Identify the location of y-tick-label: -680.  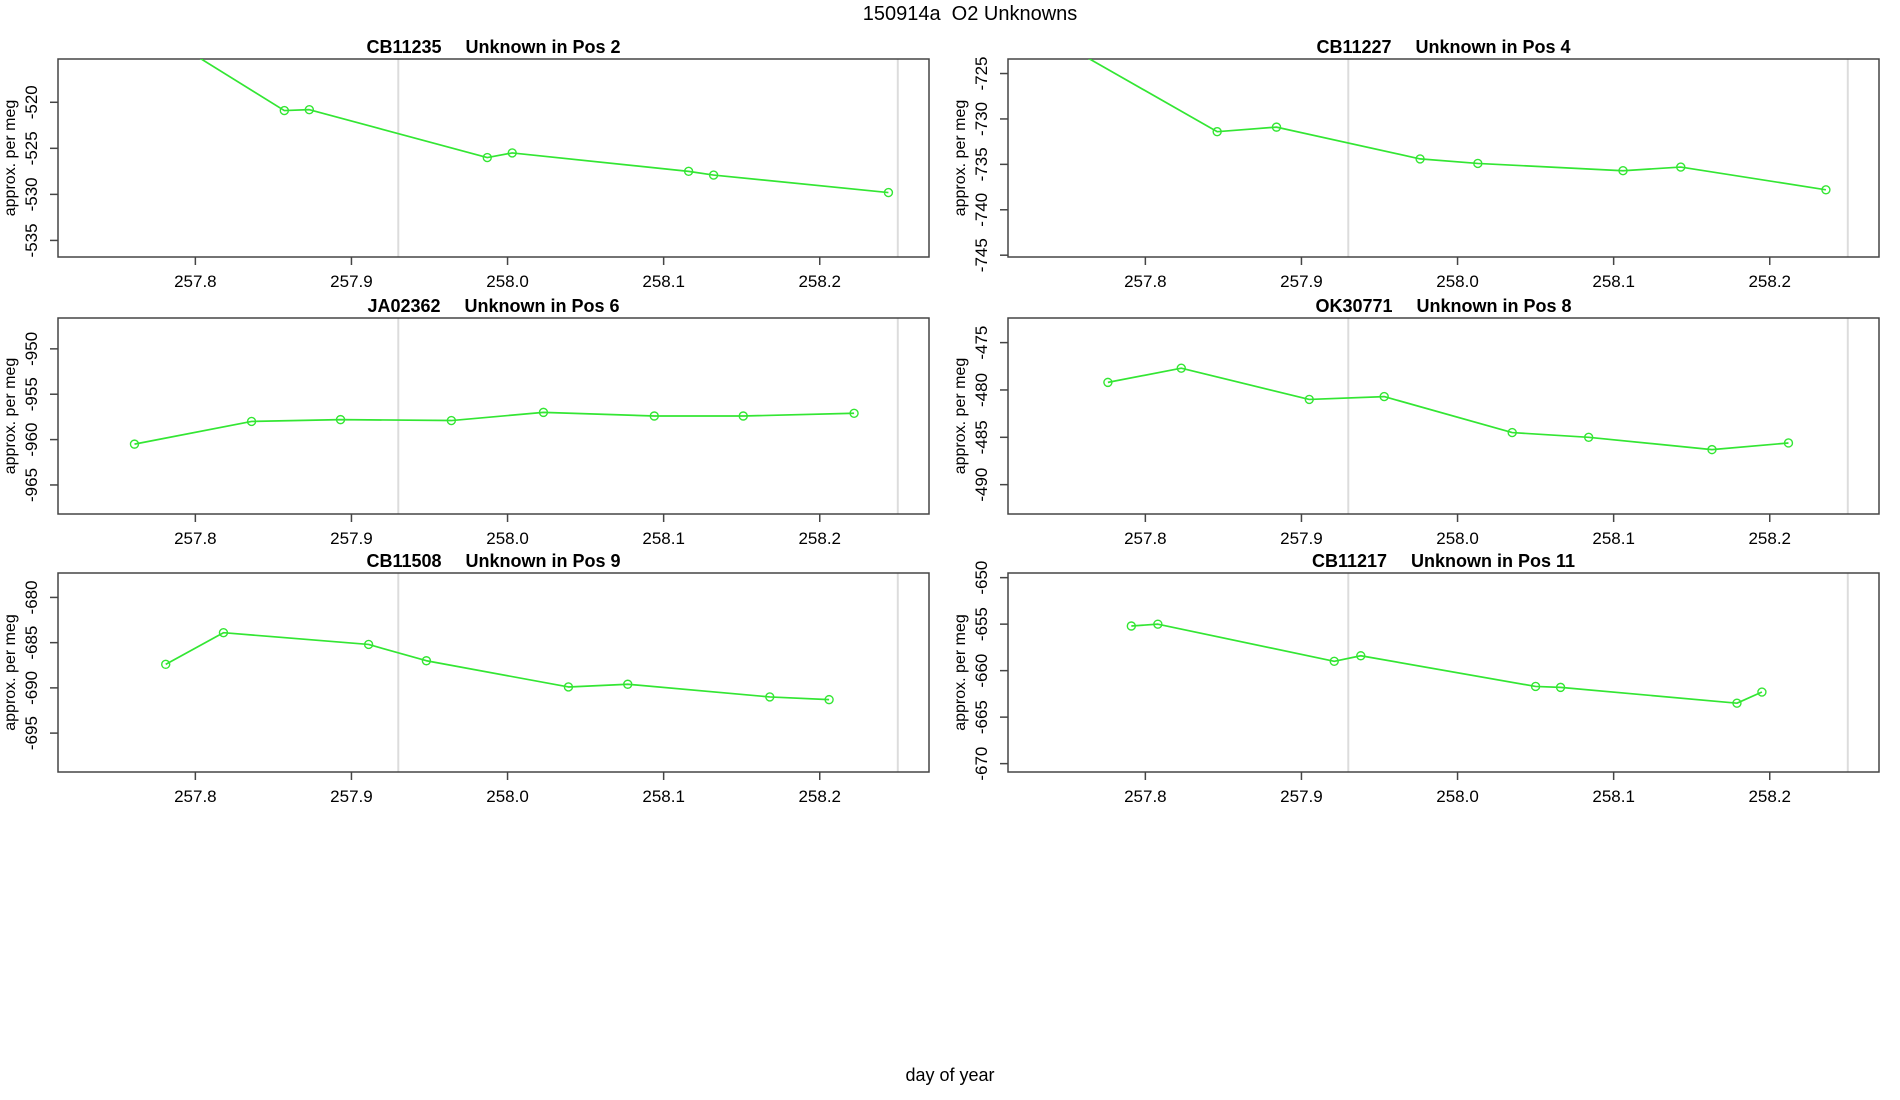
(31, 597).